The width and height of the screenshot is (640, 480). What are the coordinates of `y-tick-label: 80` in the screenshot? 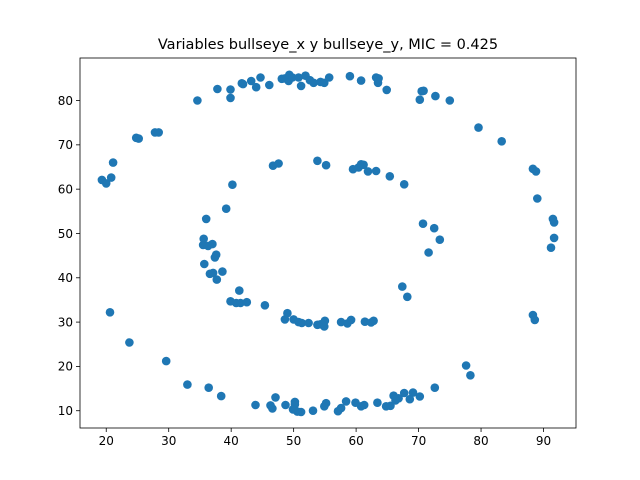 It's located at (65, 101).